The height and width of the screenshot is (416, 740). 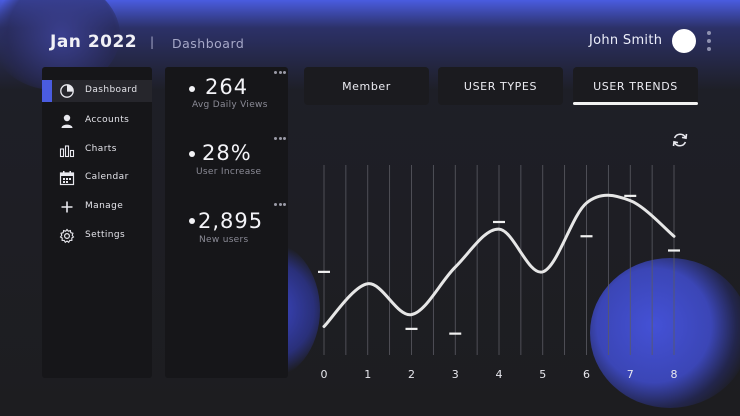 I want to click on stat-label: Avg Daily Views, so click(x=230, y=105).